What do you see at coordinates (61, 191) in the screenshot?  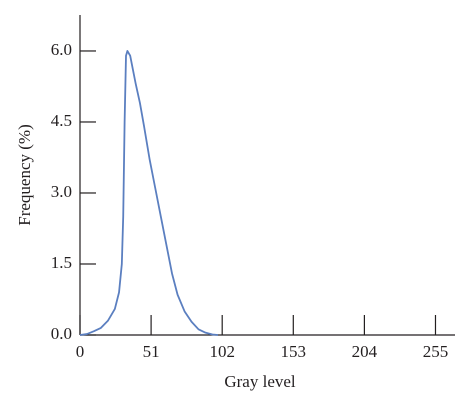 I see `y-tick-label: 3.0` at bounding box center [61, 191].